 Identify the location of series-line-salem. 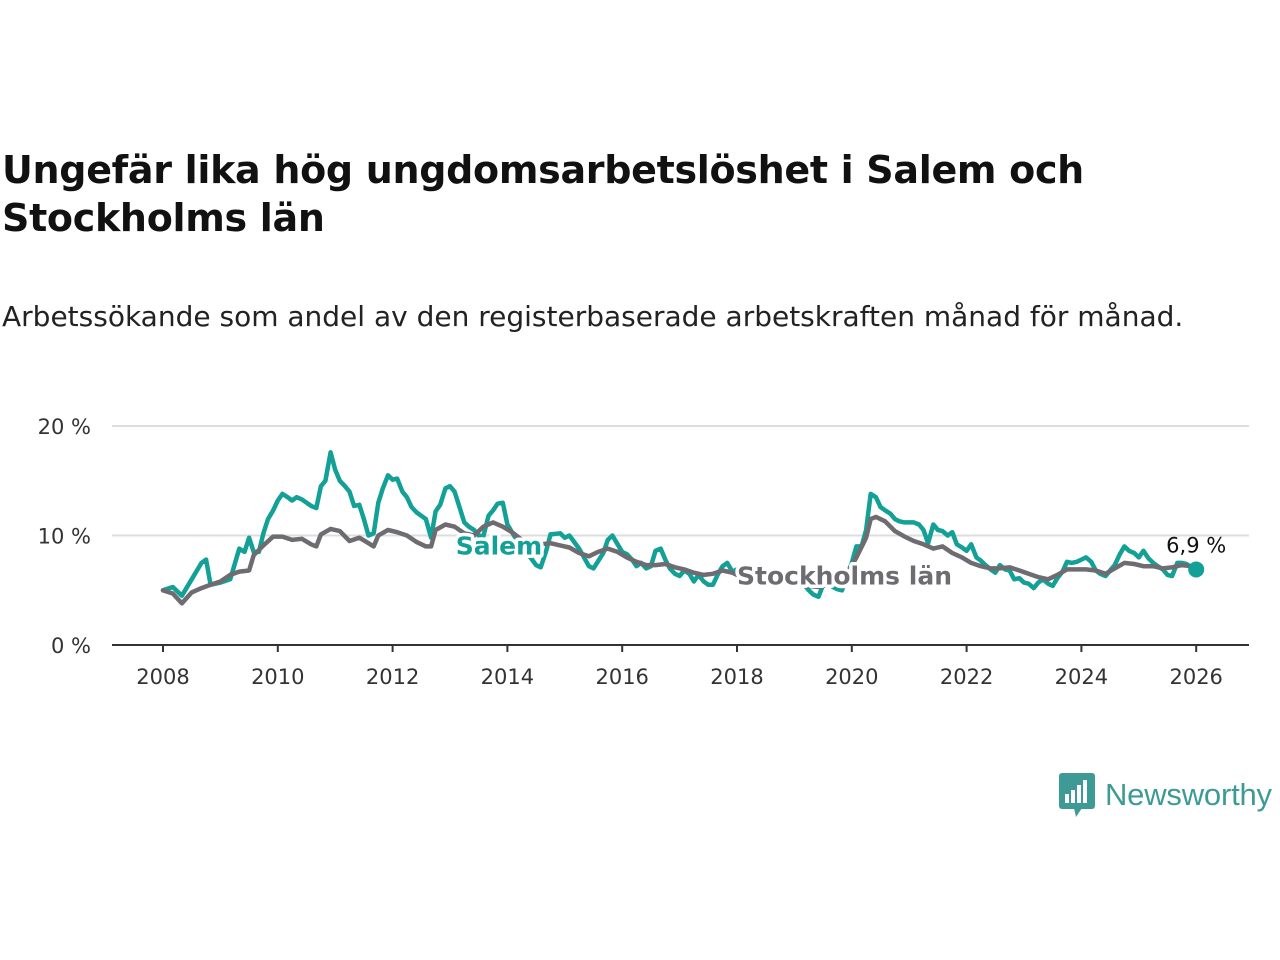
(679, 525).